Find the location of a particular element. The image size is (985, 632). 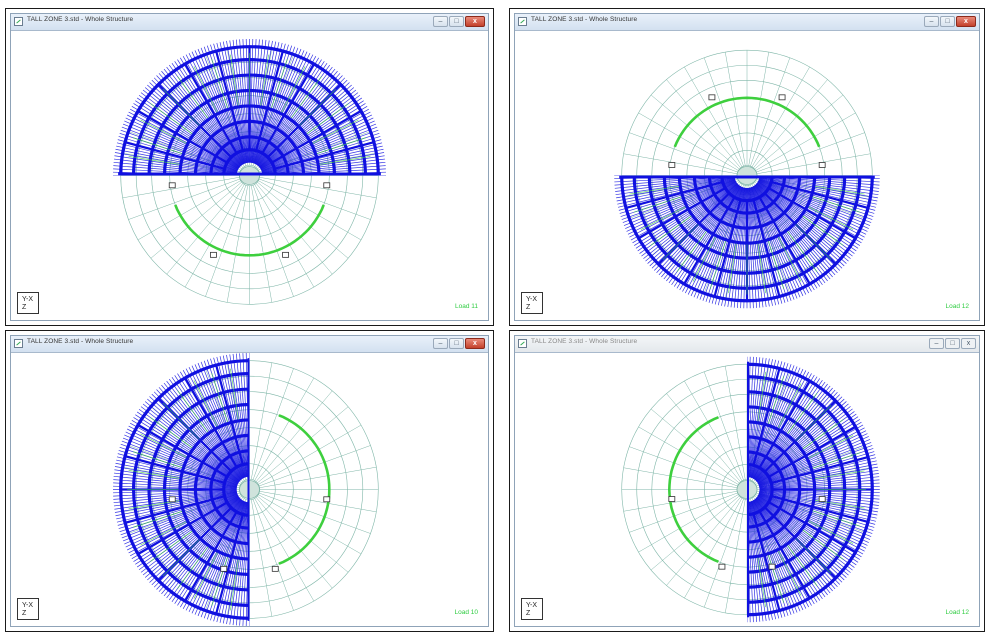

axis-indicator: Y-X Z is located at coordinates (28, 609).